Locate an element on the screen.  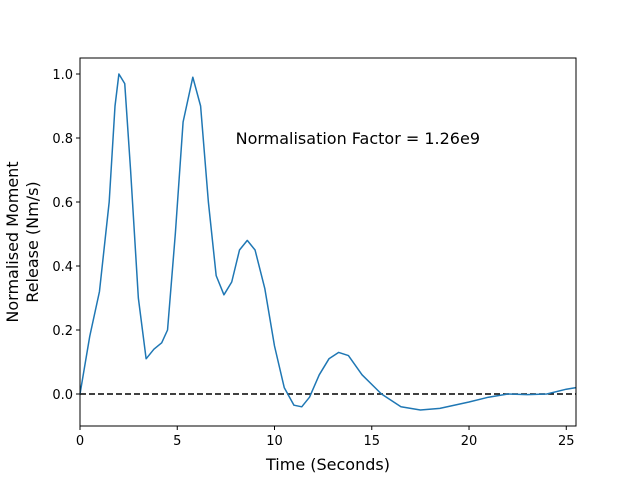
y-tick-label: 0.4 is located at coordinates (62, 267).